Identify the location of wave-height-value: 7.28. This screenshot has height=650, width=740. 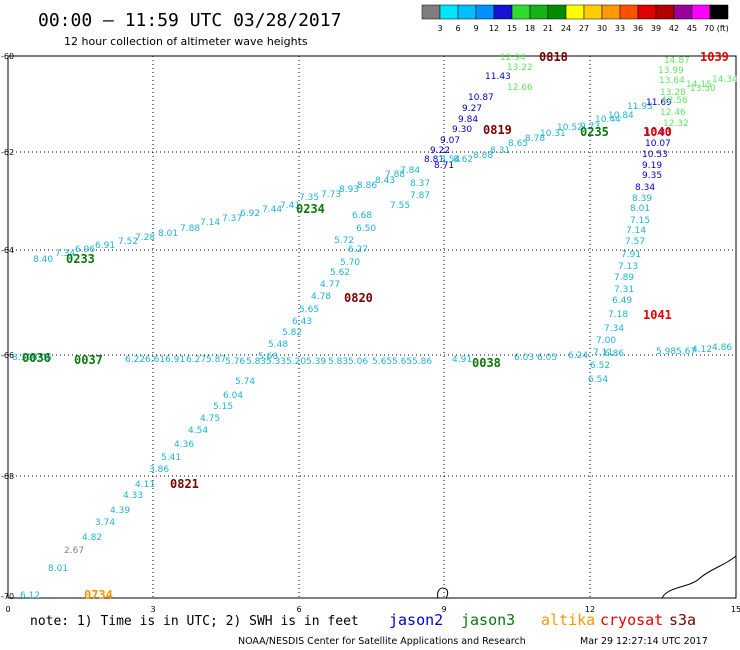
(145, 238).